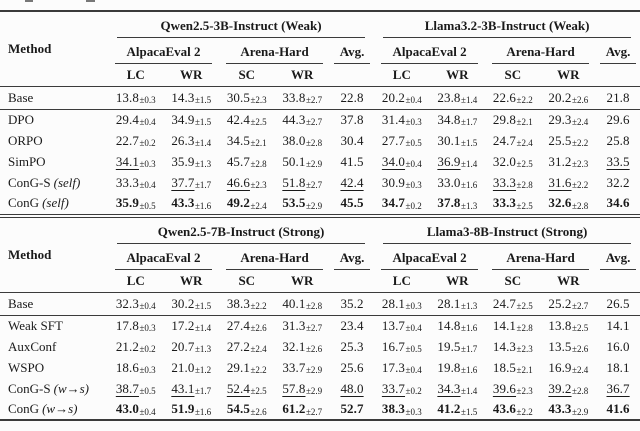 The image size is (640, 431). Describe the element at coordinates (127, 367) in the screenshot. I see `metric-value: 18.6` at that location.